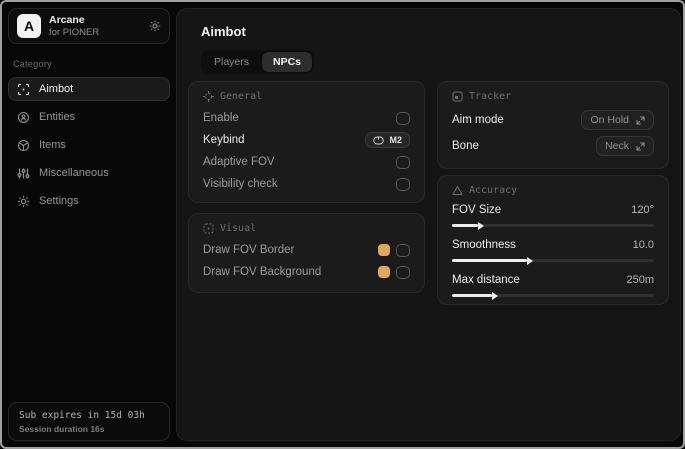  What do you see at coordinates (306, 184) in the screenshot?
I see `setting-row-visibility-check: Visibility check` at bounding box center [306, 184].